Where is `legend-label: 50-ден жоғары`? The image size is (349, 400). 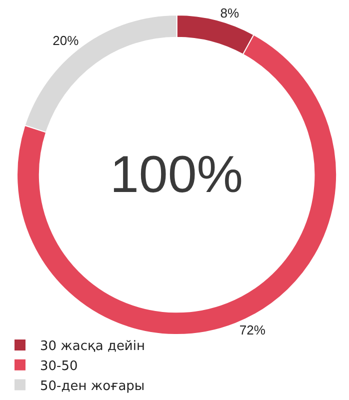
legend-label: 50-ден жоғары is located at coordinates (92, 386).